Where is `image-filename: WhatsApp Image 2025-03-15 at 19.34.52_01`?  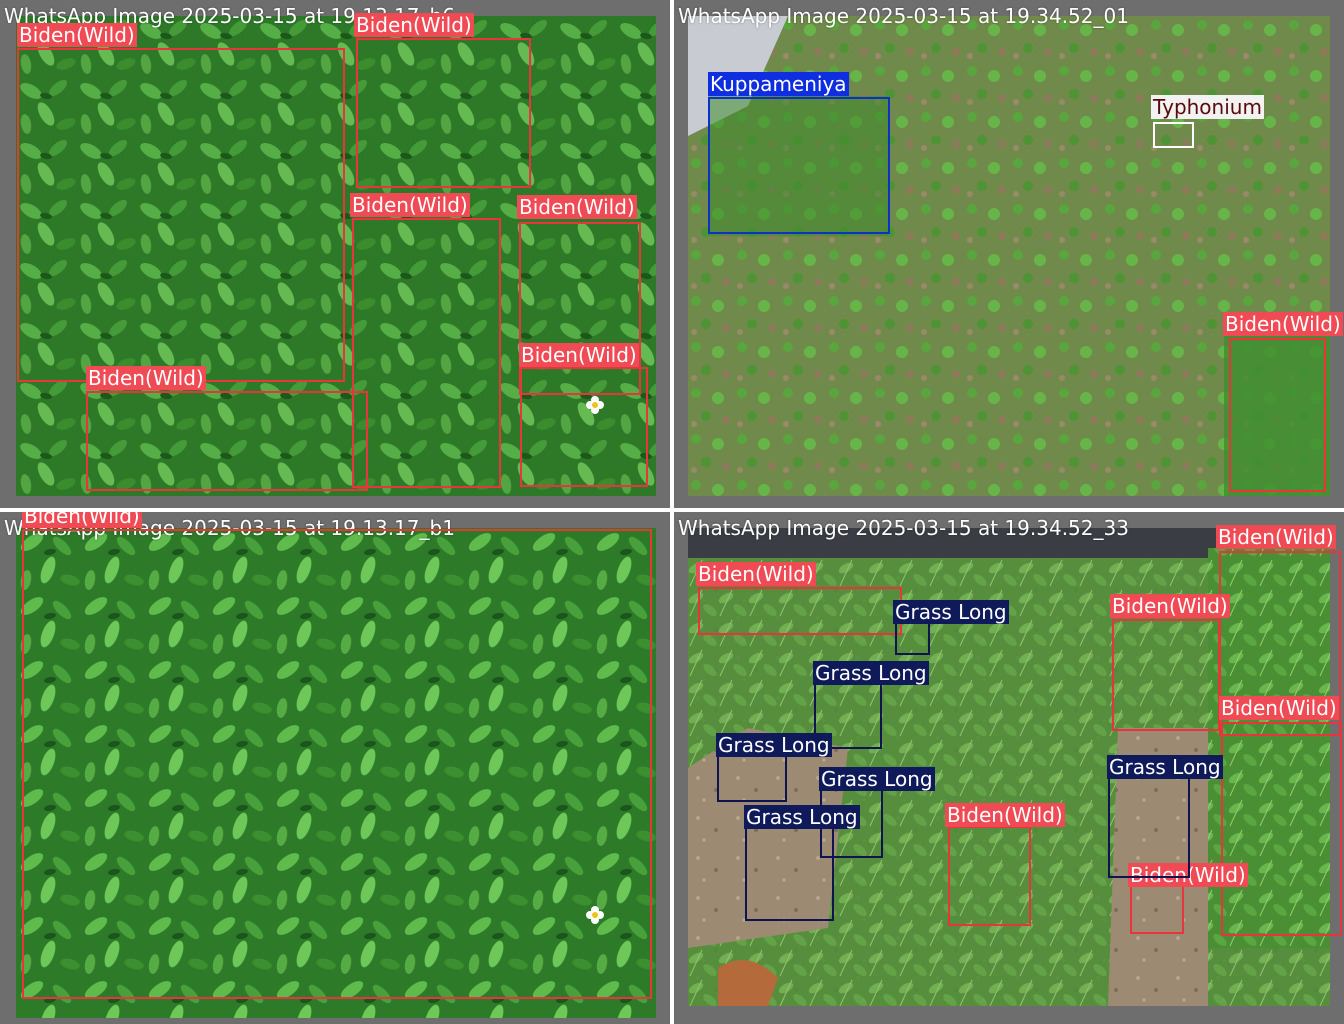
image-filename: WhatsApp Image 2025-03-15 at 19.34.52_01 is located at coordinates (903, 16).